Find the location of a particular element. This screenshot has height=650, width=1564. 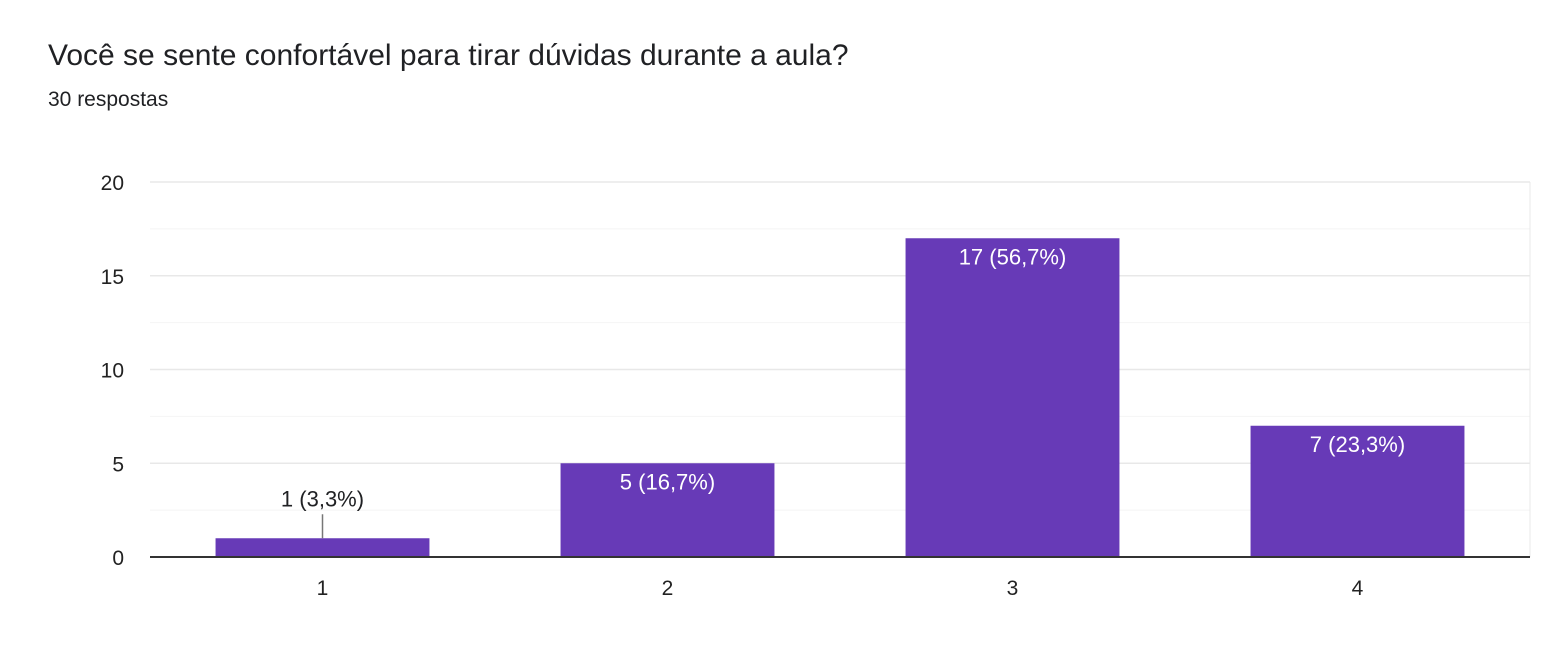

x-tick-label: 1 is located at coordinates (323, 588).